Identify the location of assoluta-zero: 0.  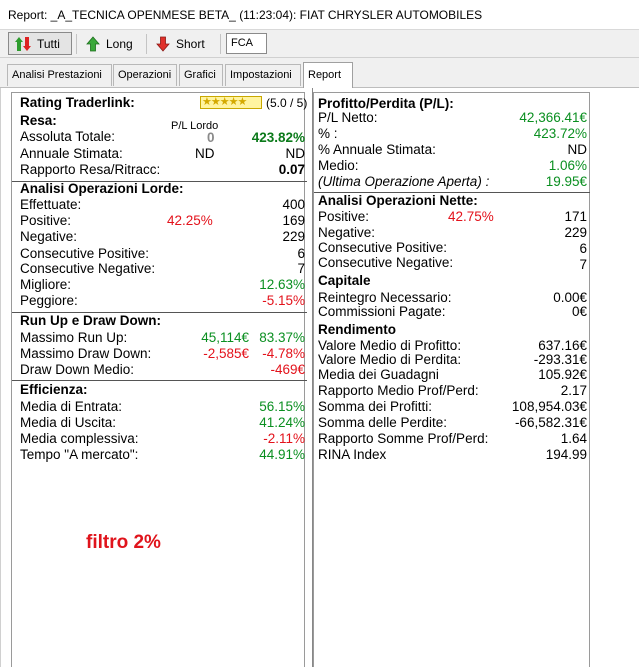
(211, 137).